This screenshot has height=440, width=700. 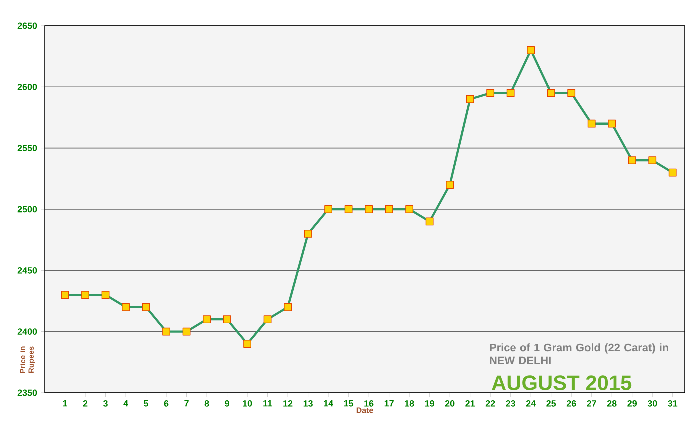 What do you see at coordinates (471, 403) in the screenshot?
I see `x-tick-label: 21` at bounding box center [471, 403].